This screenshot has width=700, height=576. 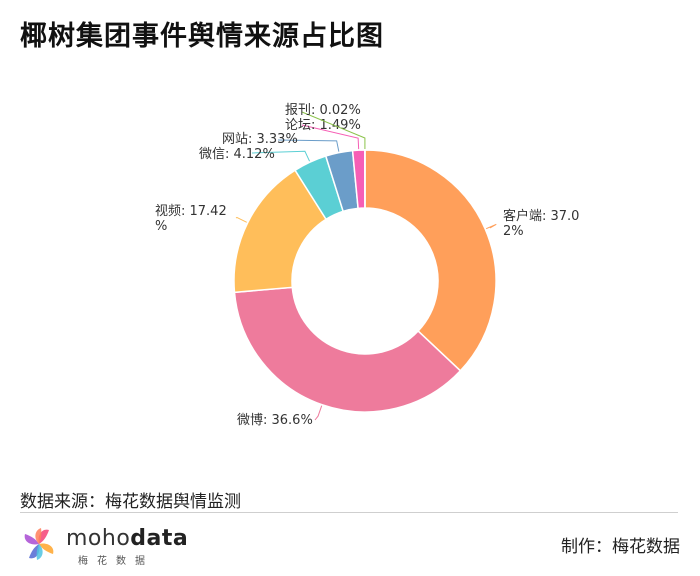 What do you see at coordinates (323, 125) in the screenshot?
I see `slice-label-5: 论坛: 1.49%` at bounding box center [323, 125].